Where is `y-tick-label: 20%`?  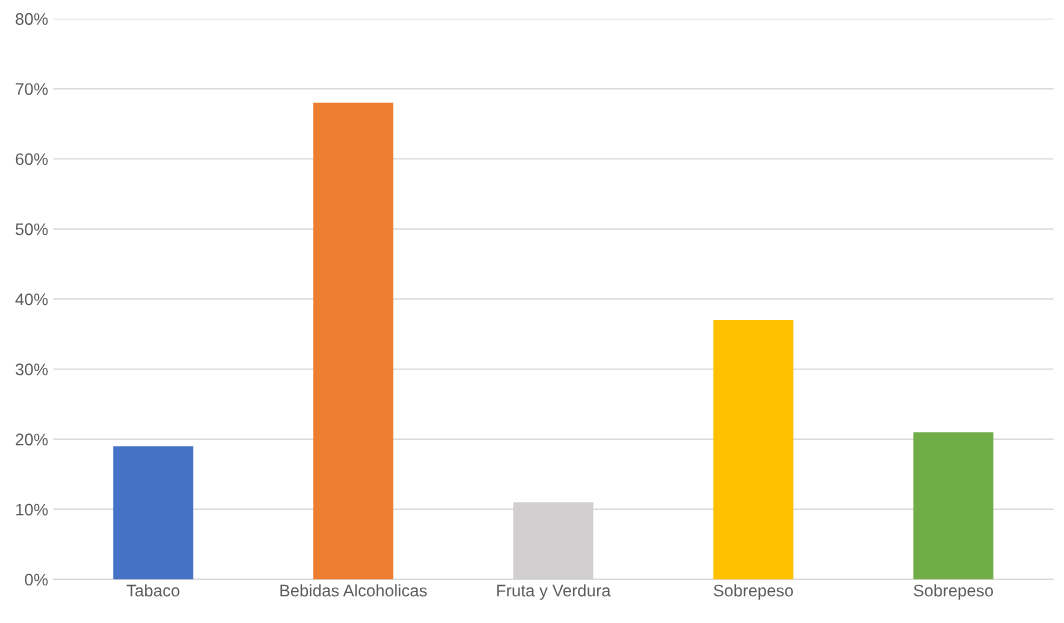
y-tick-label: 20% is located at coordinates (31, 439).